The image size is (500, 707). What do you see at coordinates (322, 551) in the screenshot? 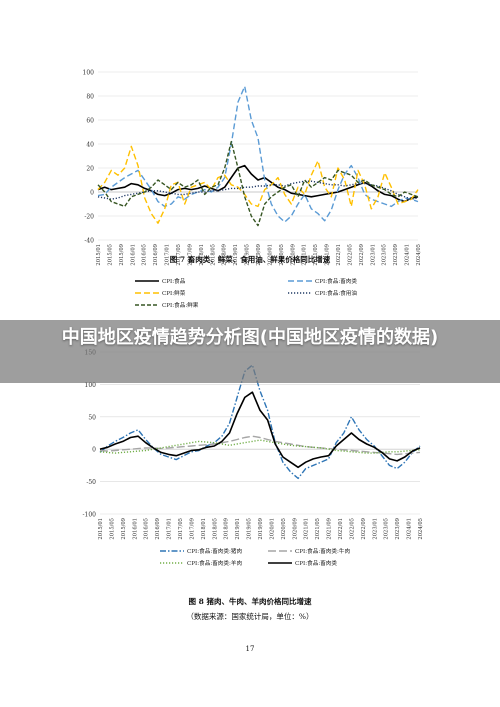
I see `legend-label: CPI:食品:畜肉类:牛肉` at bounding box center [322, 551].